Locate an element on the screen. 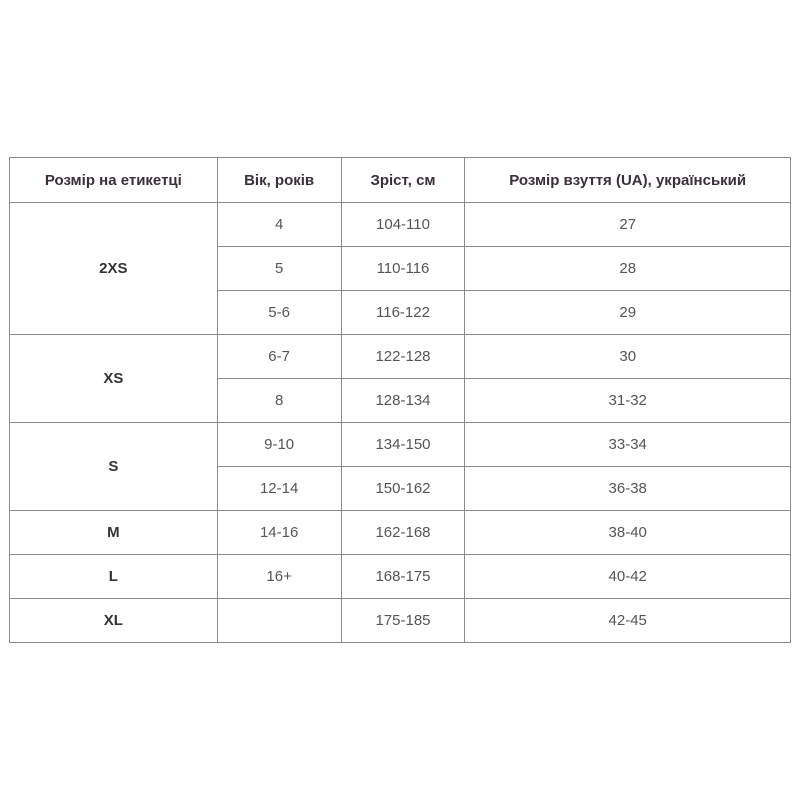 This screenshot has height=800, width=800. table-row: 8 128-134 31-32 is located at coordinates (400, 400).